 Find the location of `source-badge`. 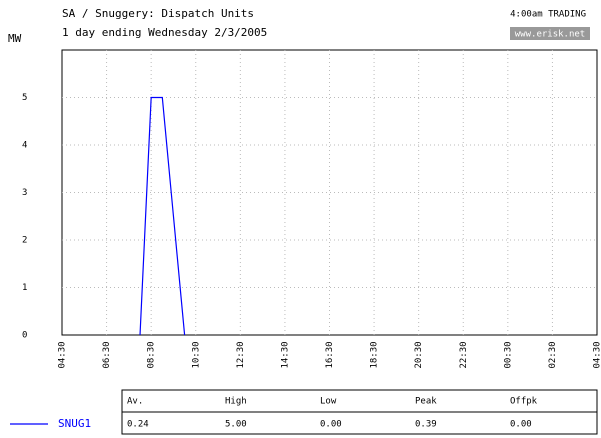

source-badge is located at coordinates (550, 33).